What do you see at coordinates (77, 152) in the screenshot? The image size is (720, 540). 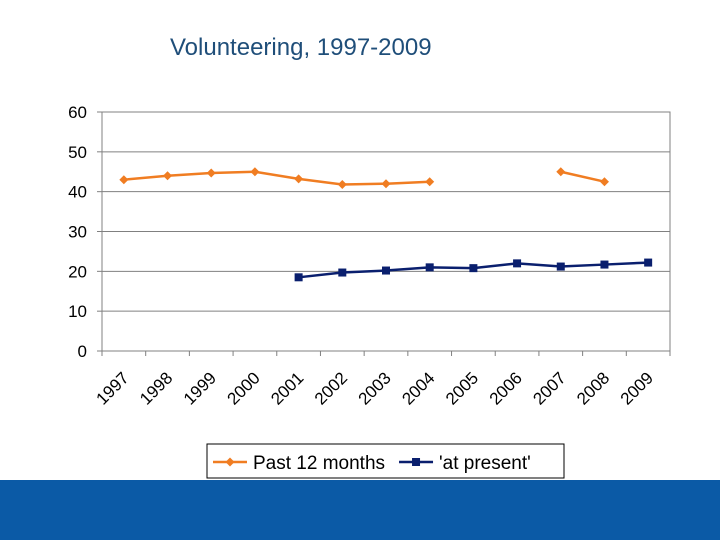 I see `y-tick-label-50: 50` at bounding box center [77, 152].